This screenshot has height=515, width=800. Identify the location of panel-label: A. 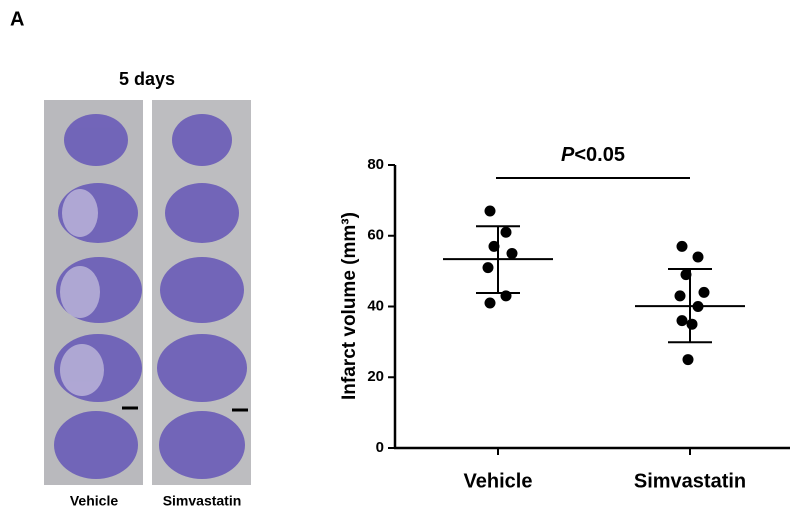
(17, 19).